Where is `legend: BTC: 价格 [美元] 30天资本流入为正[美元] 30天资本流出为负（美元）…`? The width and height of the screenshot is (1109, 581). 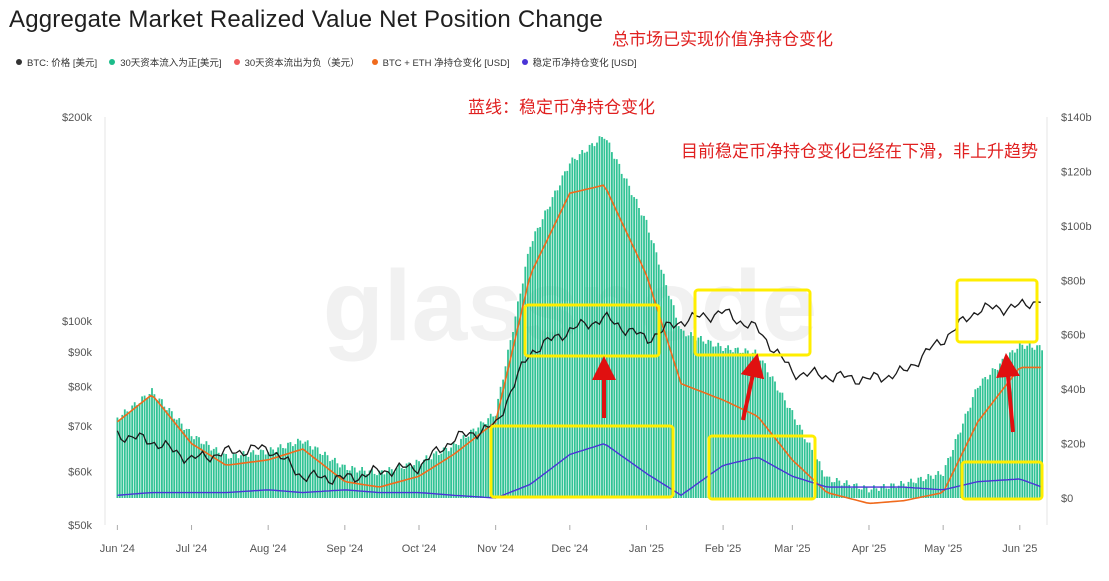
legend: BTC: 价格 [美元] 30天资本流入为正[美元] 30天资本流出为负（美元）… is located at coordinates (332, 62).